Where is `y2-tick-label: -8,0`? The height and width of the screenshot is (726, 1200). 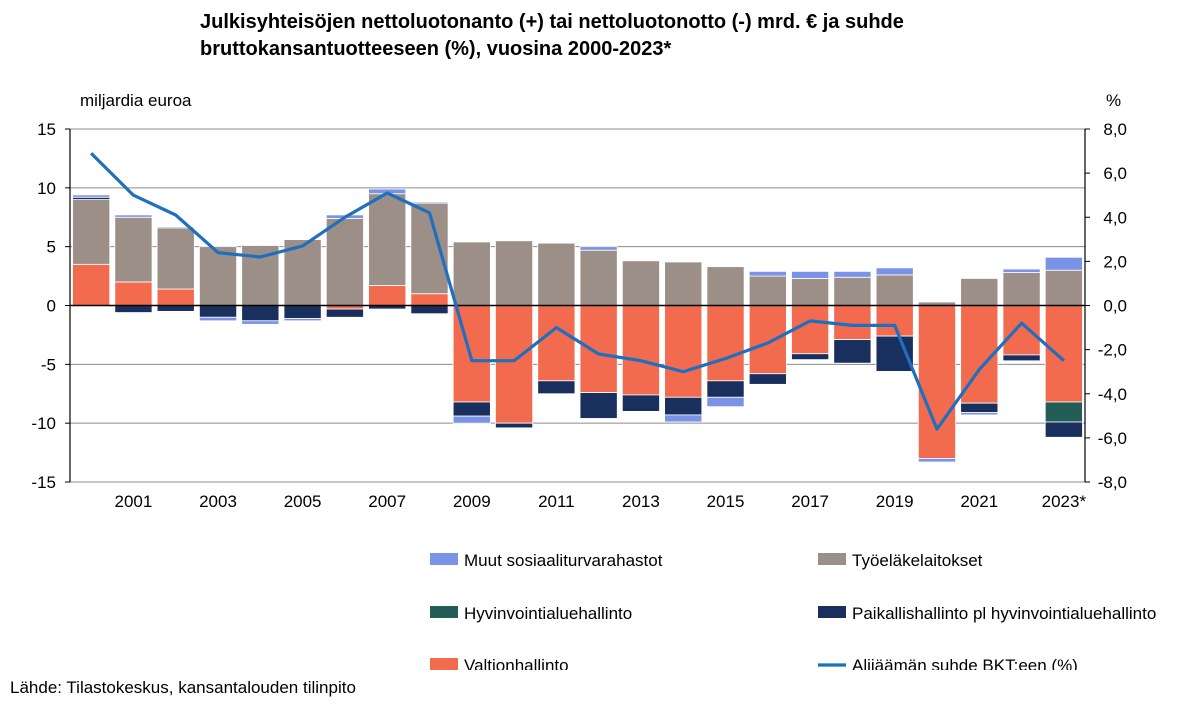 y2-tick-label: -8,0 is located at coordinates (1112, 482).